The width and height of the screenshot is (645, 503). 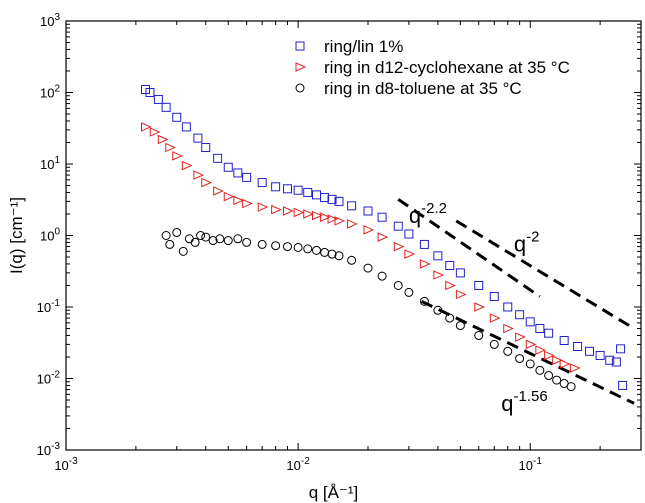 What do you see at coordinates (298, 464) in the screenshot?
I see `x-tick-label: 10⁻²` at bounding box center [298, 464].